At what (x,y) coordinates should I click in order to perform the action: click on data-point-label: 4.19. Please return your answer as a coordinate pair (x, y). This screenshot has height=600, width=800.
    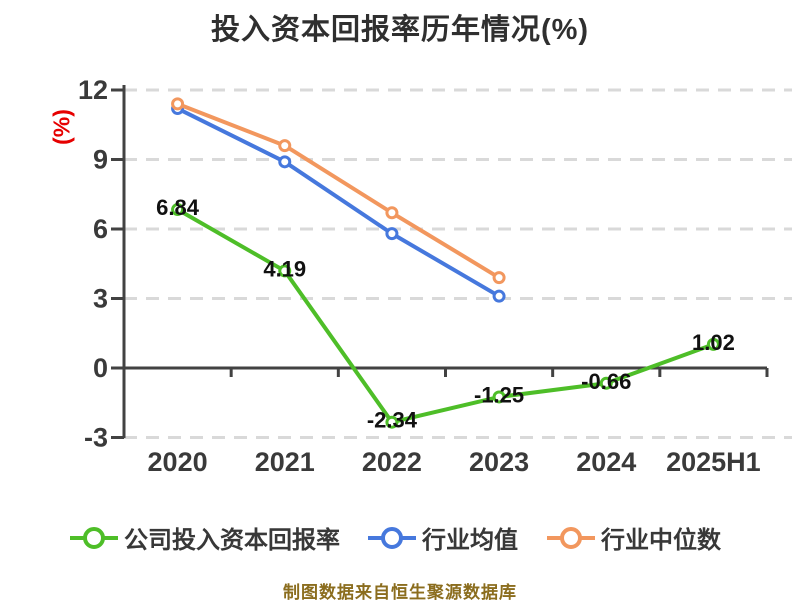
    Looking at the image, I should click on (284, 268).